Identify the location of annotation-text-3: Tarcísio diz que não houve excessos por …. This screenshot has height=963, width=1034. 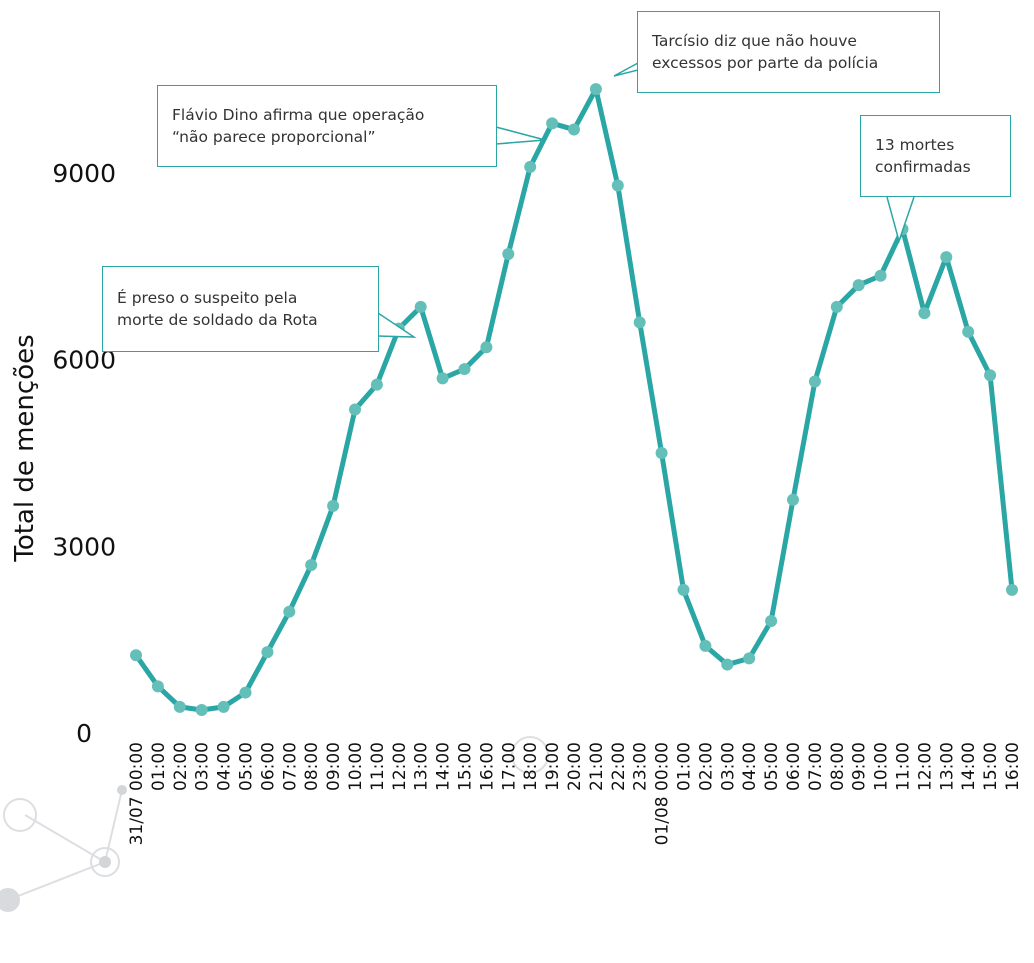
(765, 52).